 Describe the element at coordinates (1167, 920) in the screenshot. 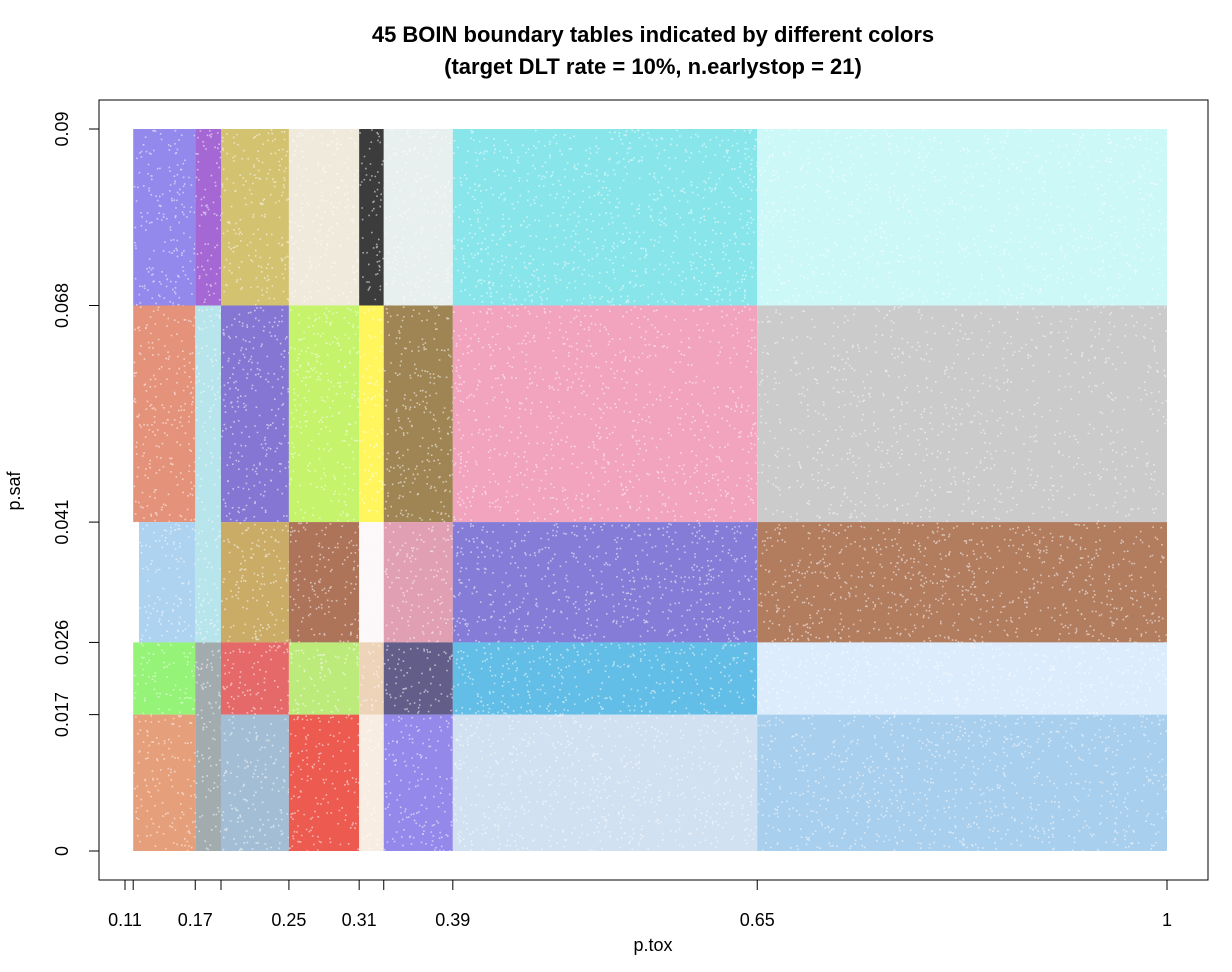

I see `x-tick-label: 1` at that location.